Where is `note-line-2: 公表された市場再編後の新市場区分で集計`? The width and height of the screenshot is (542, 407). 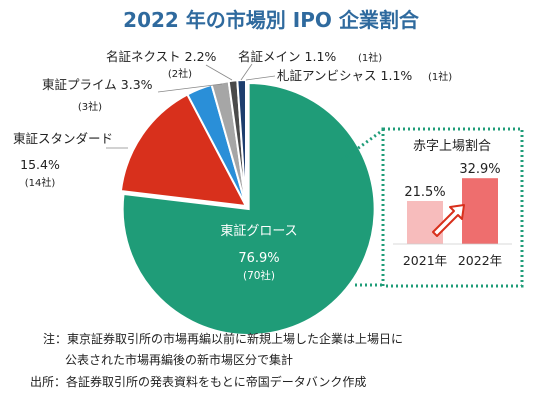 note-line-2: 公表された市場再編後の新市場区分で集計 is located at coordinates (179, 359).